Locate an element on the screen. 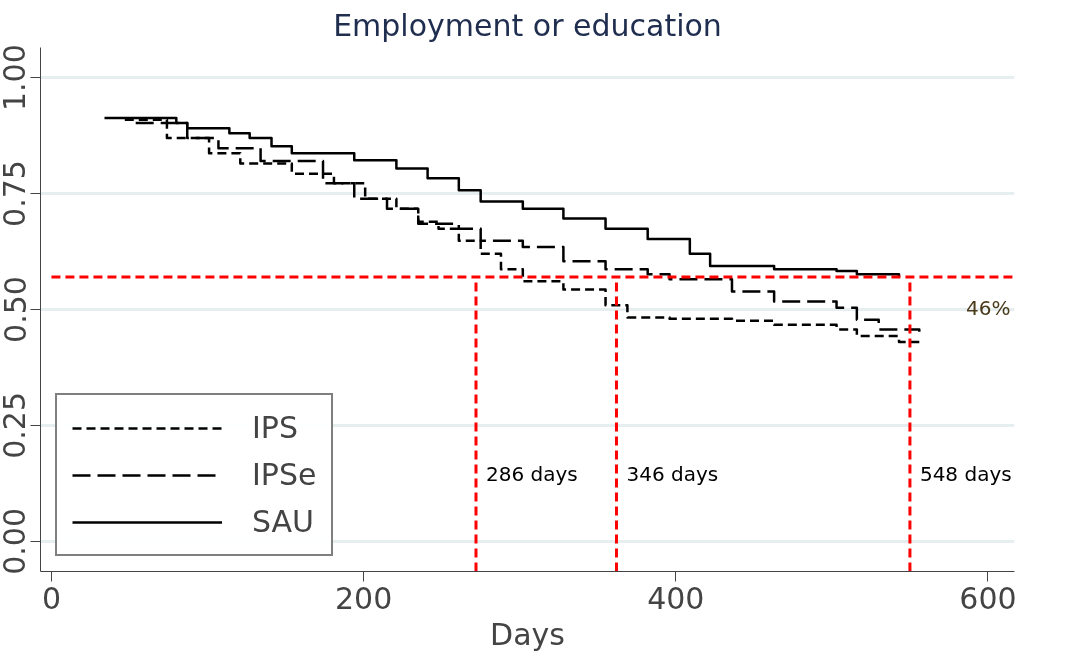 This screenshot has height=654, width=1084. y-tick-label: 0.75 is located at coordinates (16, 193).